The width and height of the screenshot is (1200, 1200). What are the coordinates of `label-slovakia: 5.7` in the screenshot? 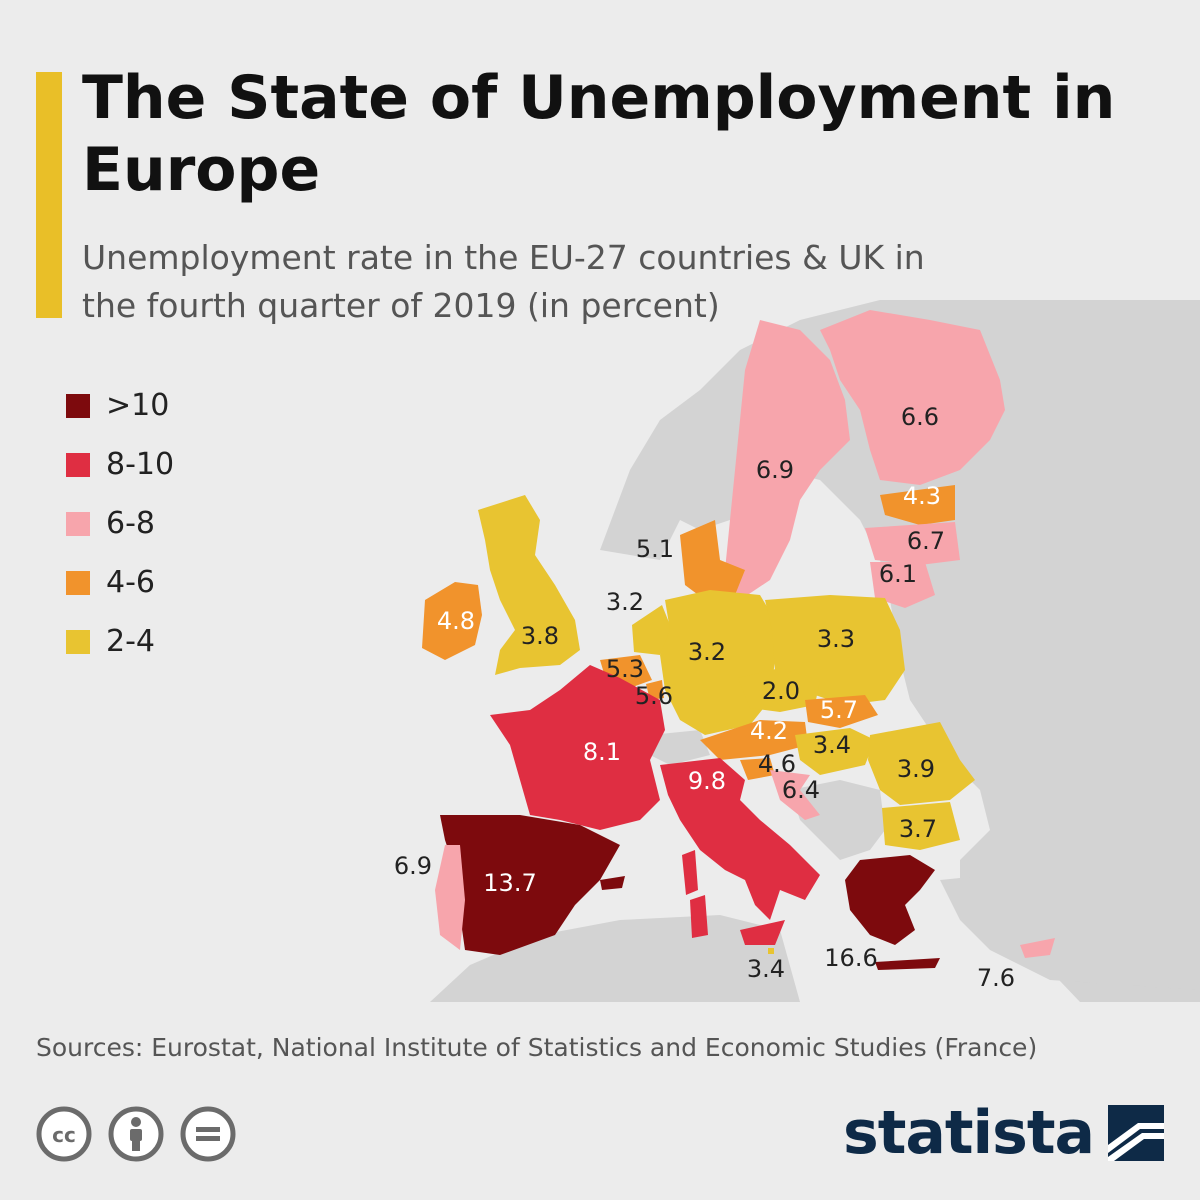 It's located at (839, 710).